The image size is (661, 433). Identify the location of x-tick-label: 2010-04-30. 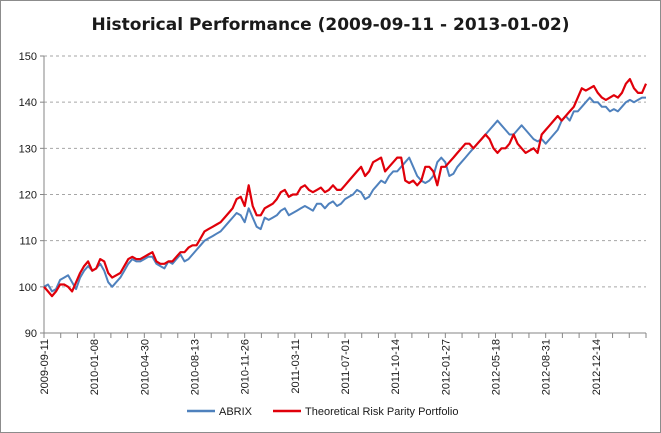
(145, 367).